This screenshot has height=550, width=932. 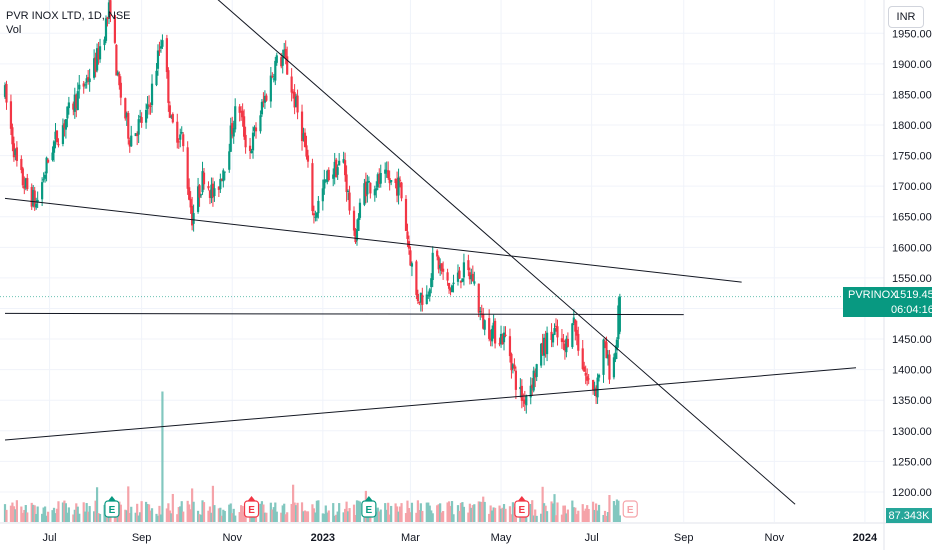 What do you see at coordinates (887, 302) in the screenshot?
I see `last-price-tag: PVRINOX 1519.45 06:04:16` at bounding box center [887, 302].